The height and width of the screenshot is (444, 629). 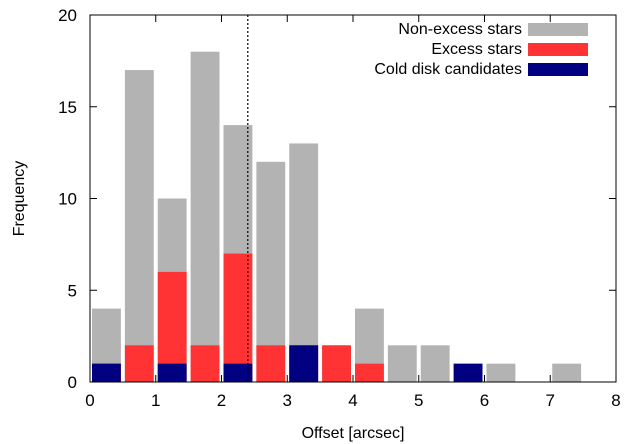 I want to click on bar-series0-bin10, so click(x=435, y=363).